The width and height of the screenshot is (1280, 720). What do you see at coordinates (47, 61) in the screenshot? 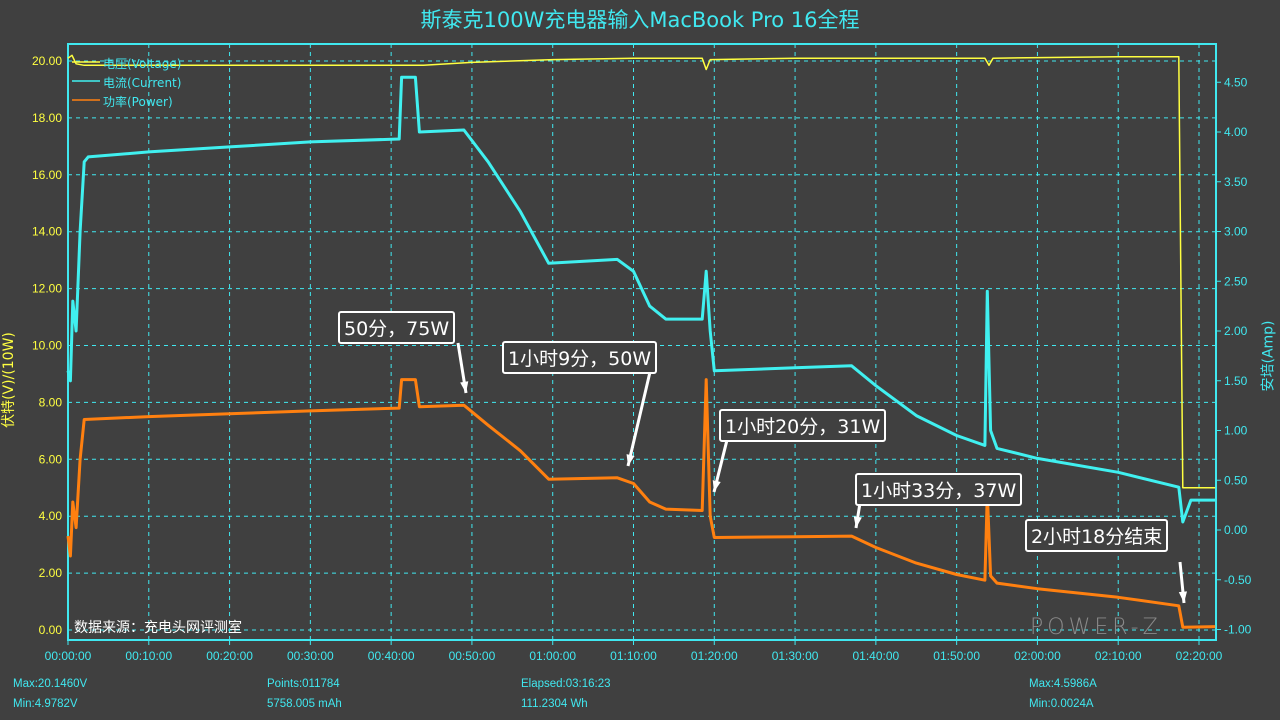
I see `y-tick-left: 20.00` at bounding box center [47, 61].